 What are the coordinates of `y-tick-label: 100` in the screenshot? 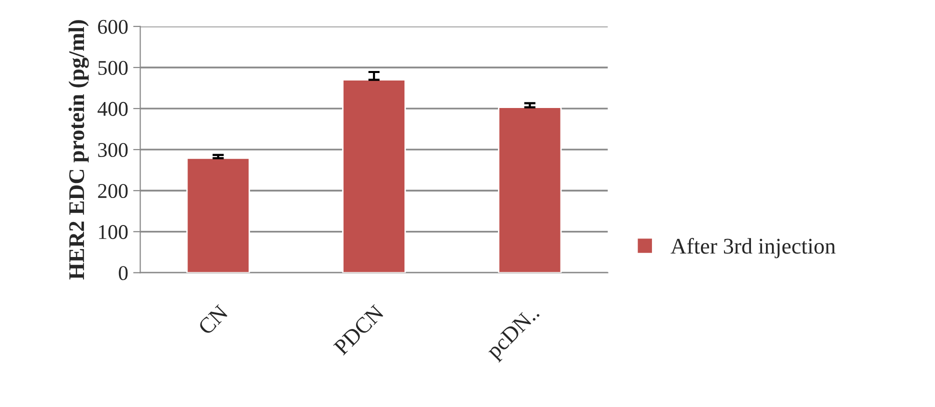 It's located at (113, 232).